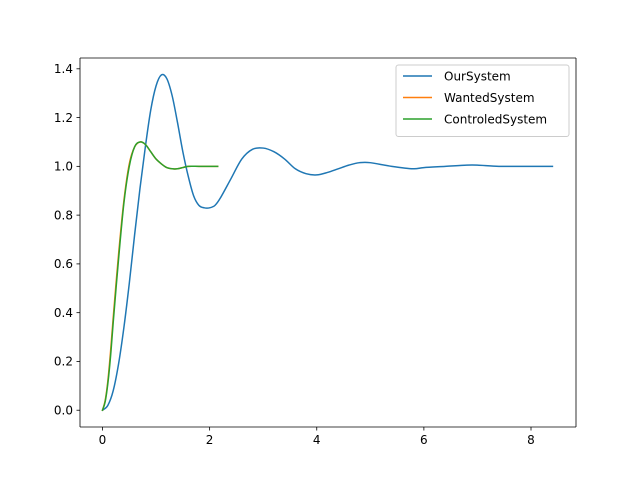 The width and height of the screenshot is (640, 480). Describe the element at coordinates (63, 362) in the screenshot. I see `y-tick-label: 0.2` at that location.